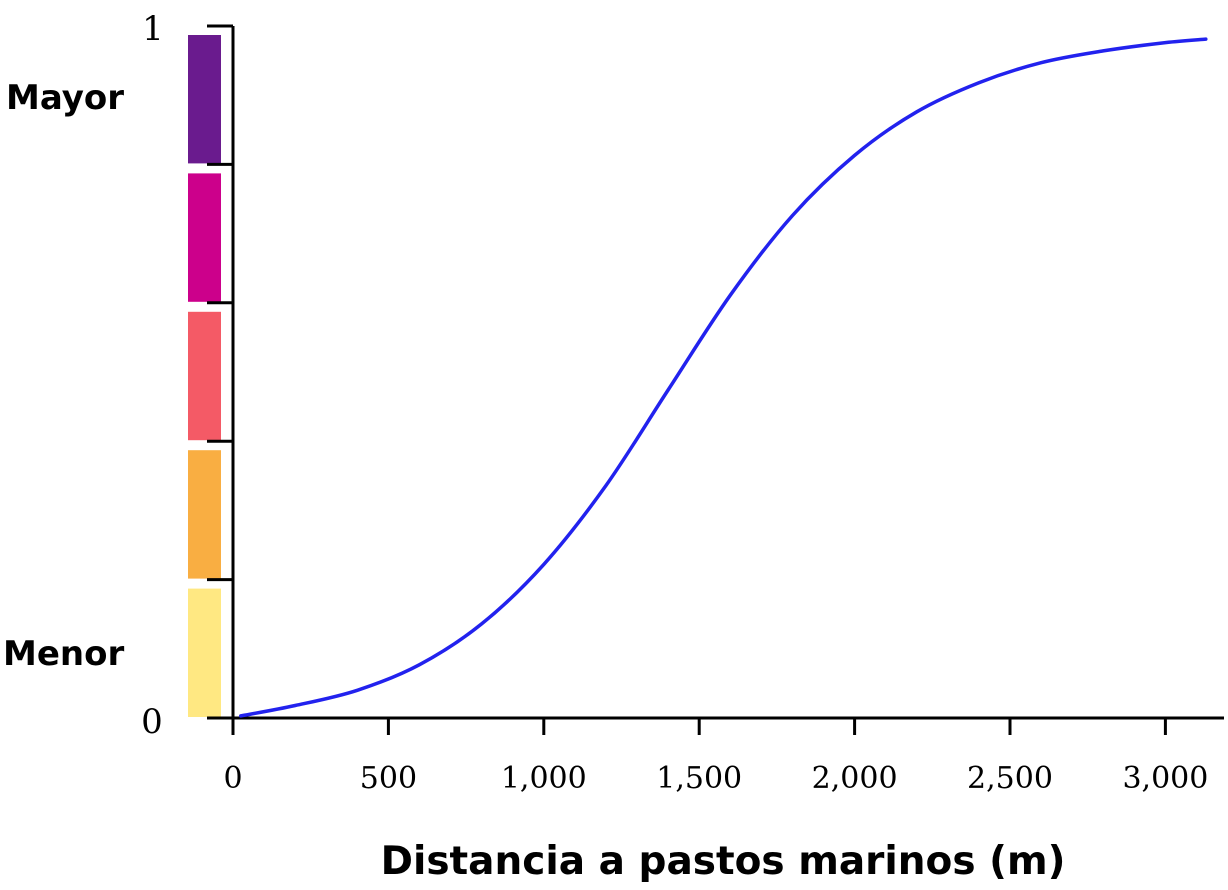 The image size is (1228, 890). I want to click on color-bands, so click(204, 376).